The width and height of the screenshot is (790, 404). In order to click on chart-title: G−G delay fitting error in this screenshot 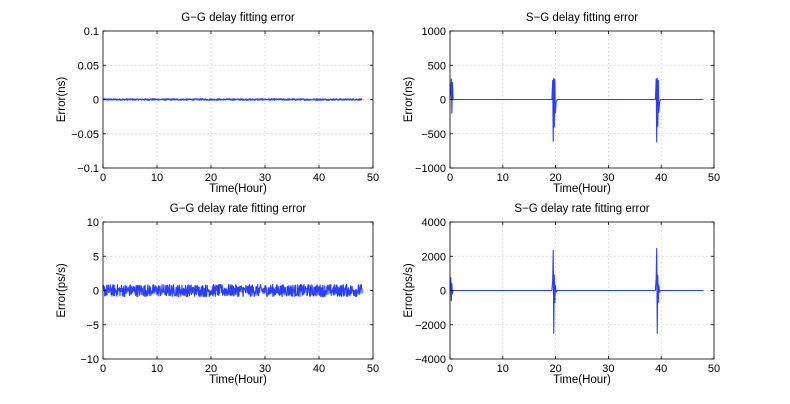, I will do `click(238, 18)`.